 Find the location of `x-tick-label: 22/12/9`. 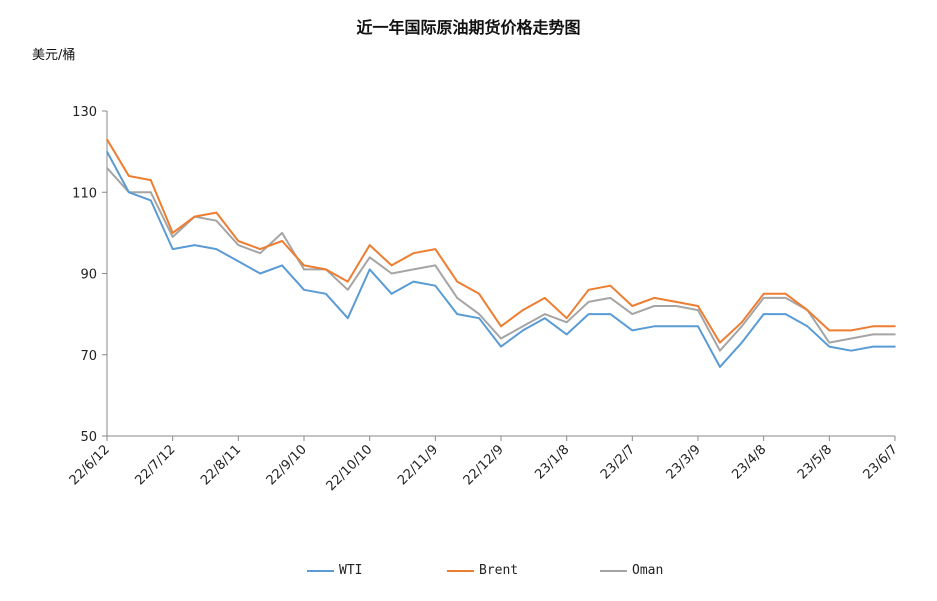

x-tick-label: 22/12/9 is located at coordinates (484, 465).